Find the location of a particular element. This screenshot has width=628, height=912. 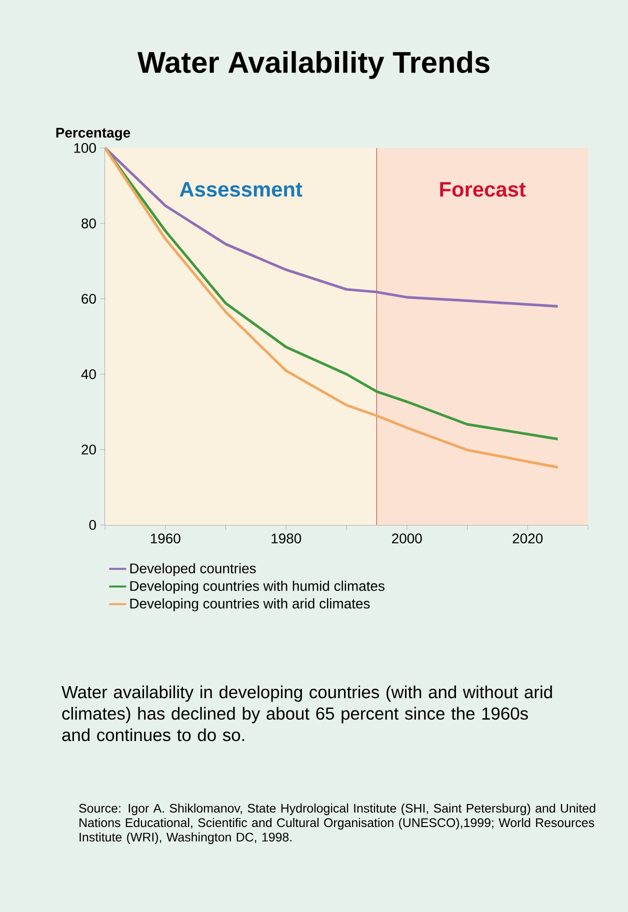

x-tick-label: 1980 is located at coordinates (287, 539).